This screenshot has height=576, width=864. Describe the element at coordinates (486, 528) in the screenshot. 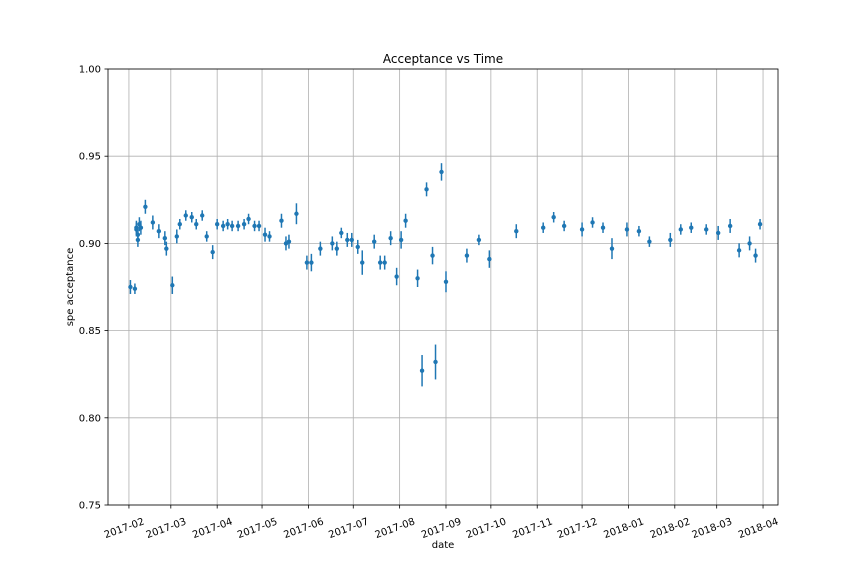

I see `x-tick-label: 2017-10` at that location.